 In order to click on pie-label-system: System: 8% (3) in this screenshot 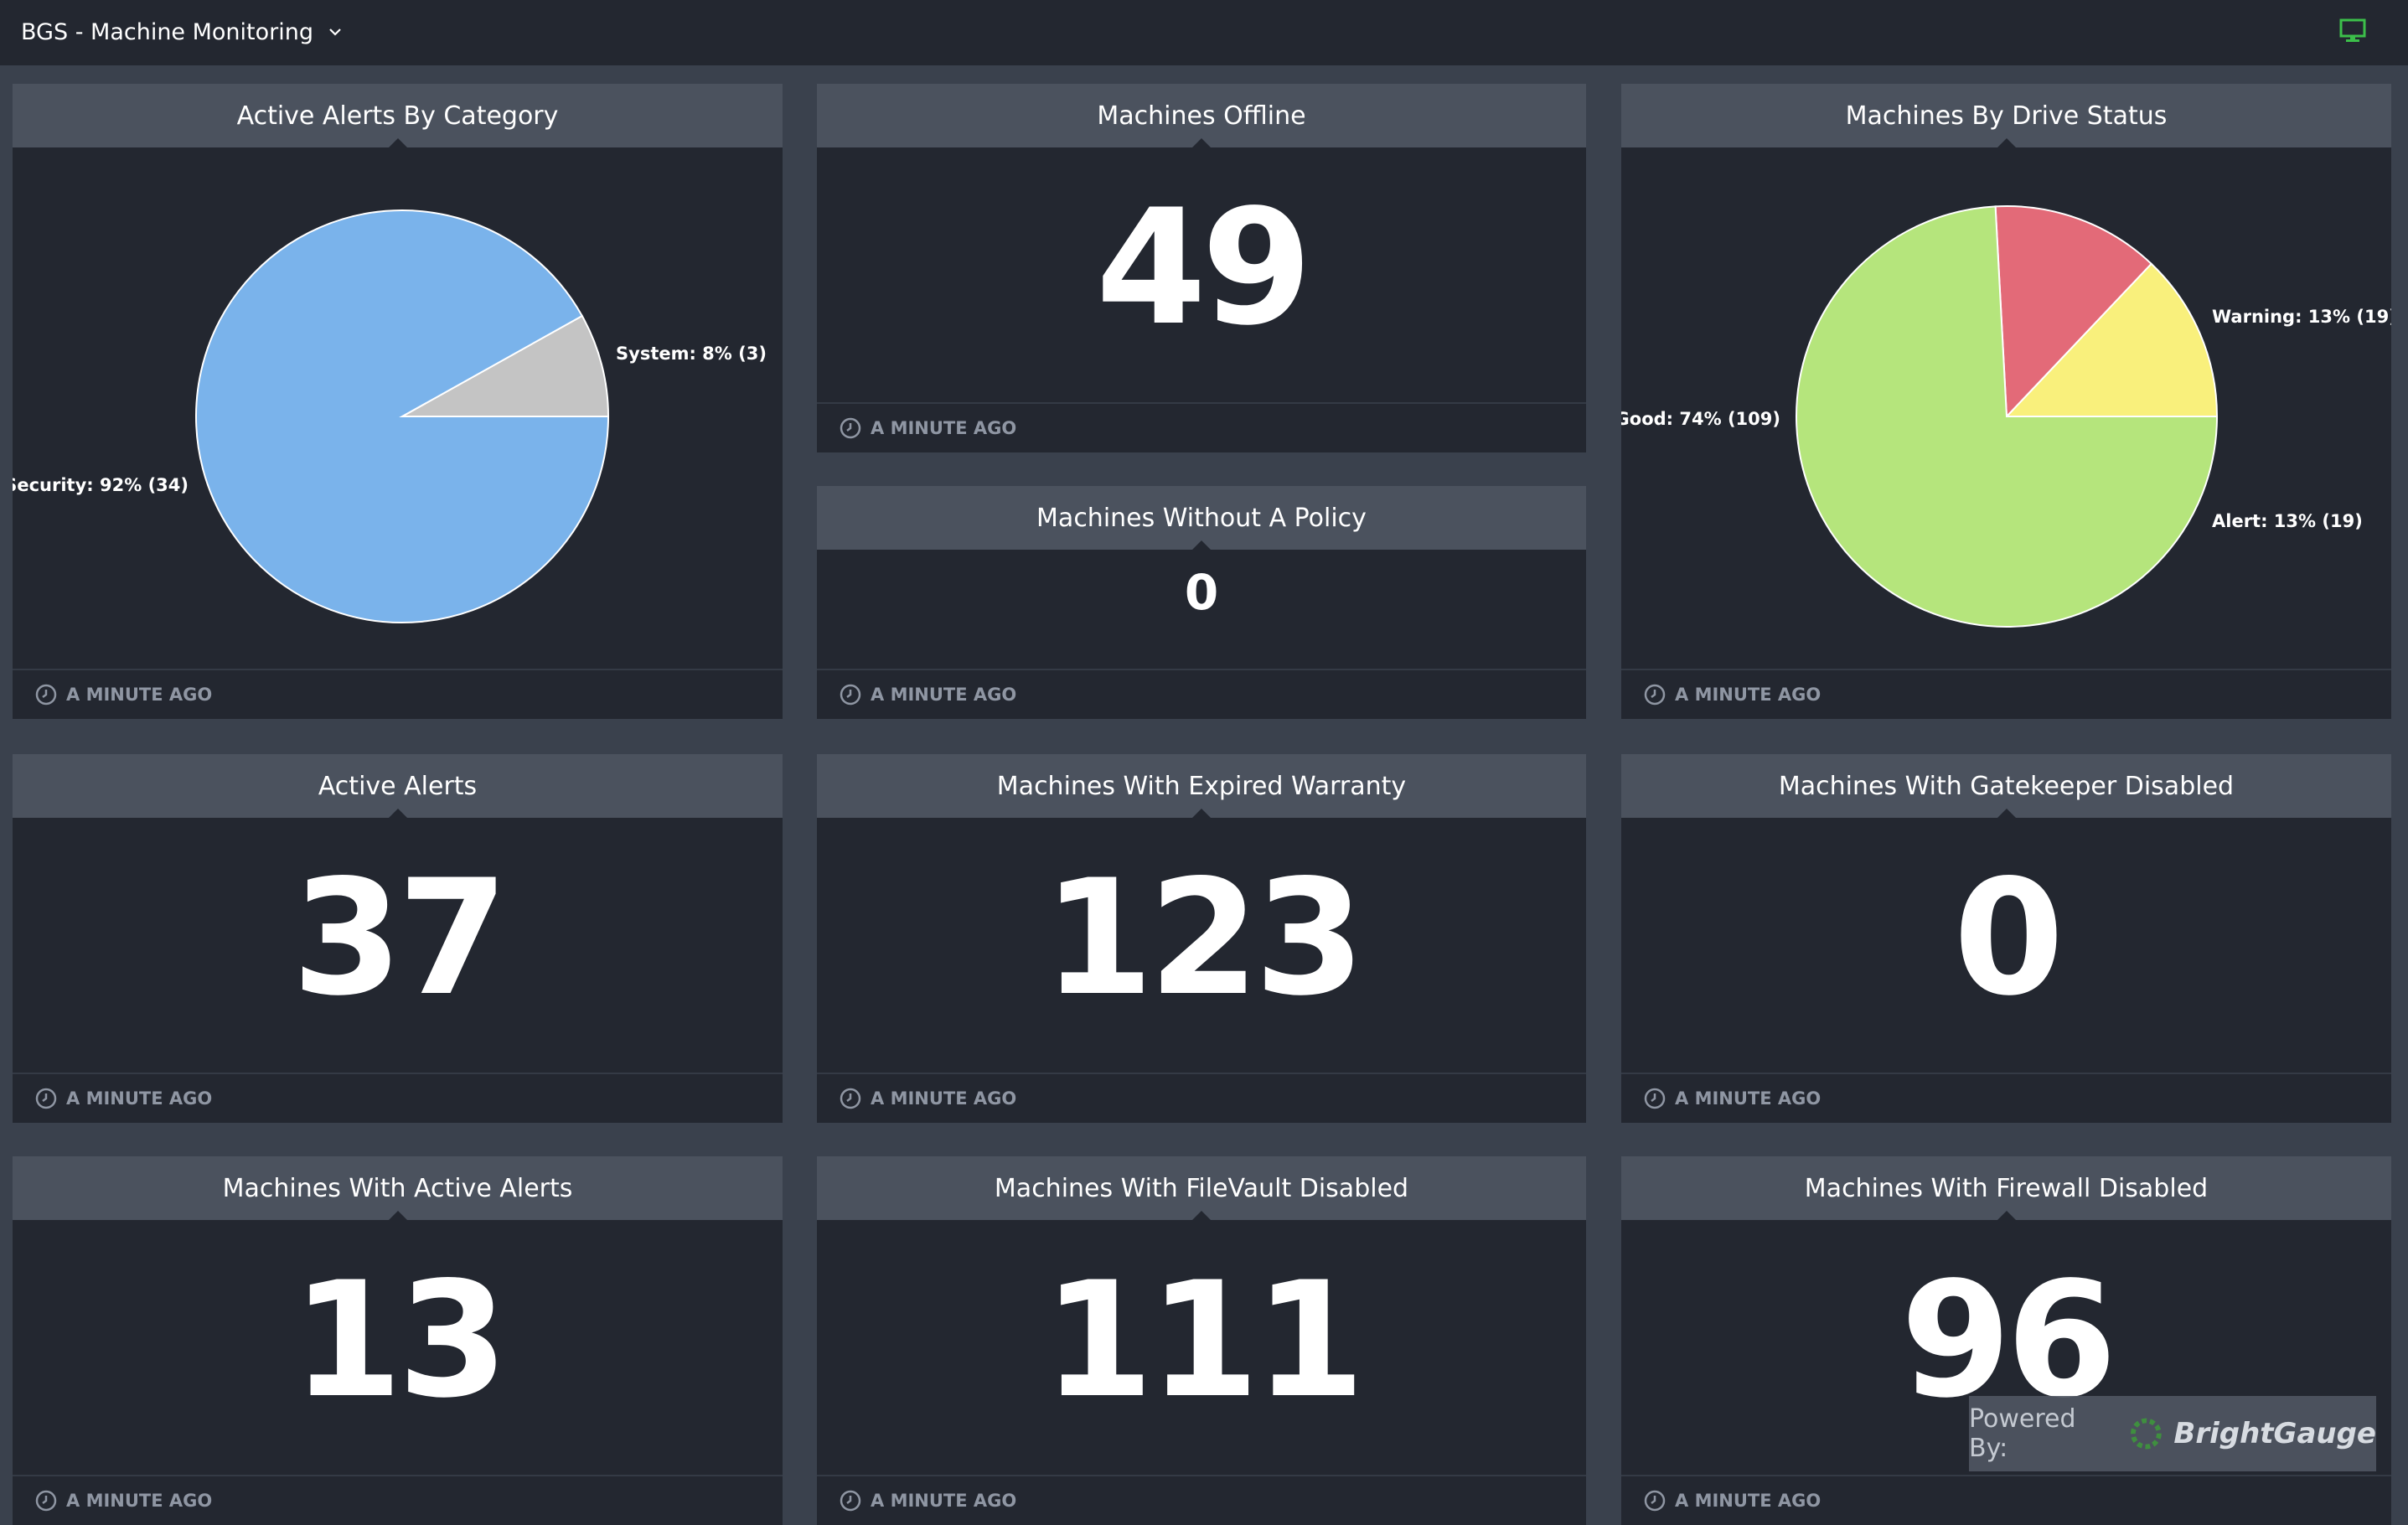, I will do `click(691, 354)`.